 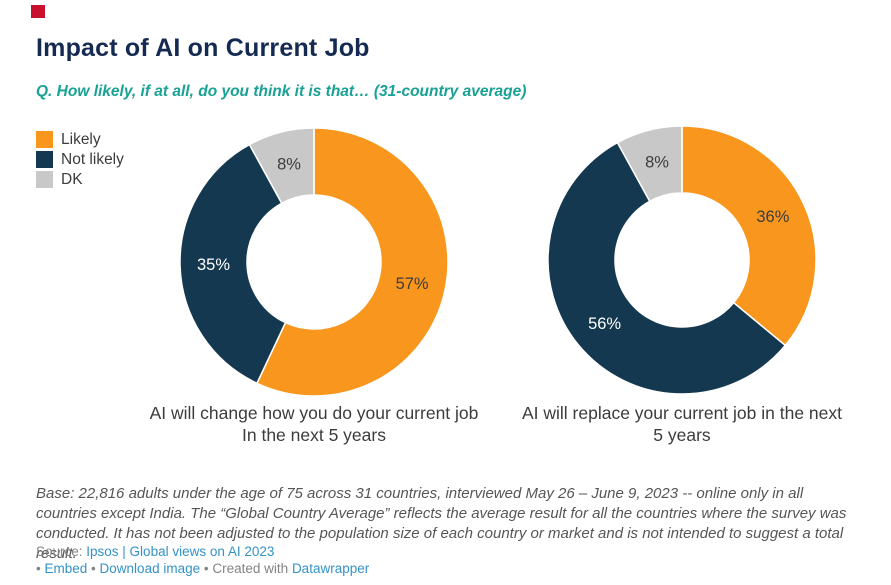 What do you see at coordinates (150, 568) in the screenshot?
I see `download-image-link: Download image` at bounding box center [150, 568].